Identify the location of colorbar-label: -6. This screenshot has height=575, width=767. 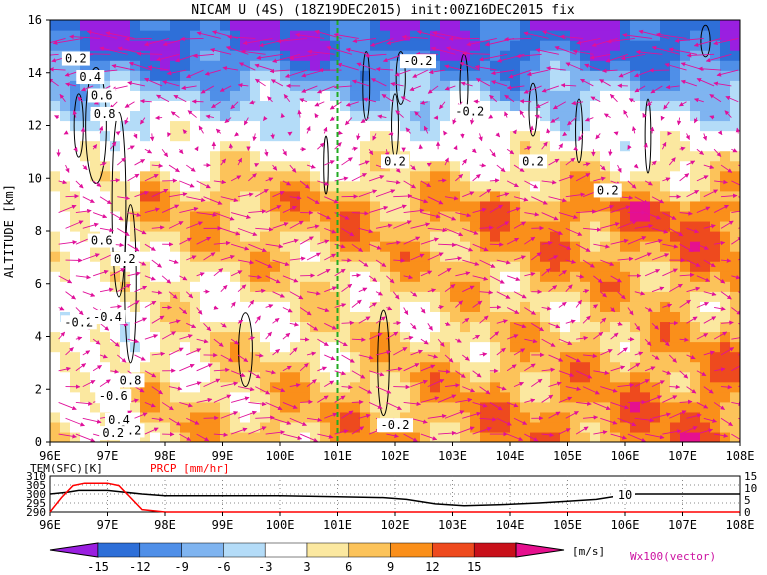
(223, 567).